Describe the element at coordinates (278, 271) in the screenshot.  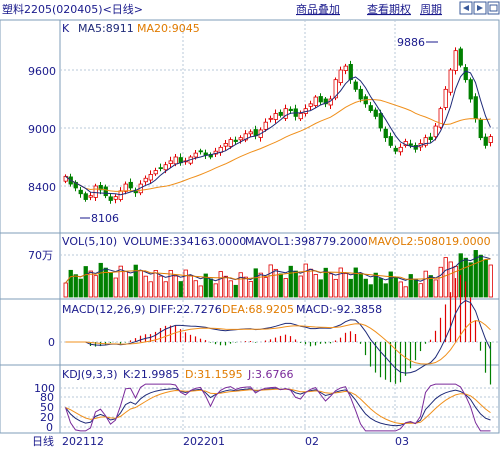
I see `mavol2-line` at that location.